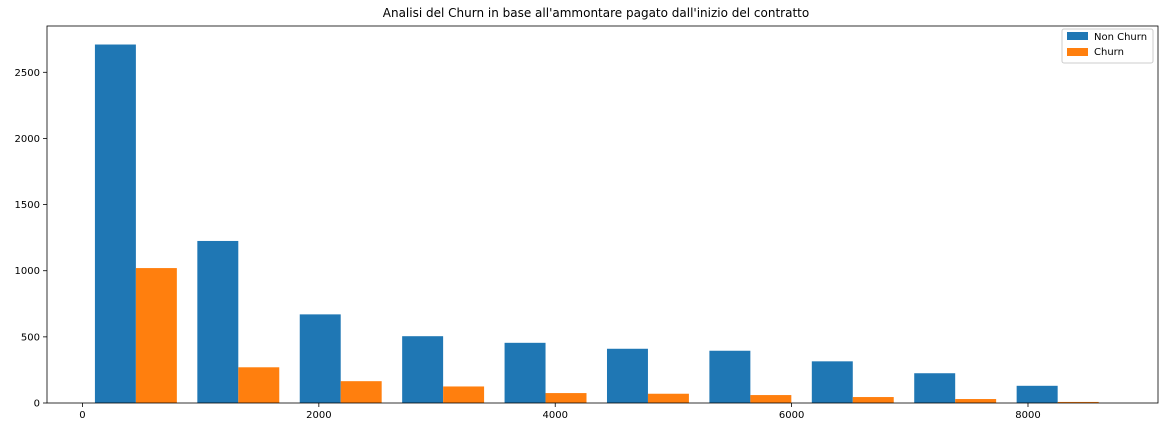 Image resolution: width=1162 pixels, height=427 pixels. Describe the element at coordinates (1077, 52) in the screenshot. I see `legend-swatch-churn` at that location.